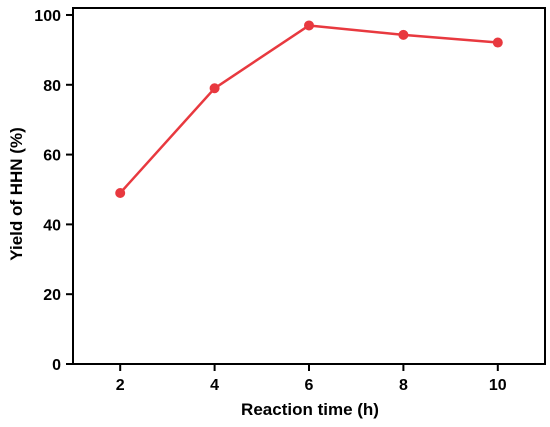 The height and width of the screenshot is (427, 550). I want to click on x-tick-label: 6, so click(309, 385).